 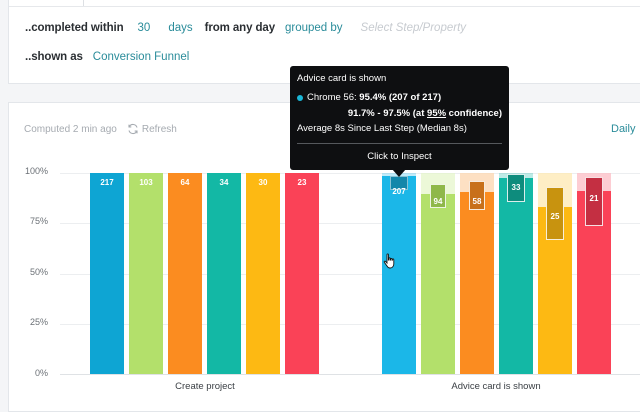 I want to click on interval-select: Daily, so click(x=623, y=129).